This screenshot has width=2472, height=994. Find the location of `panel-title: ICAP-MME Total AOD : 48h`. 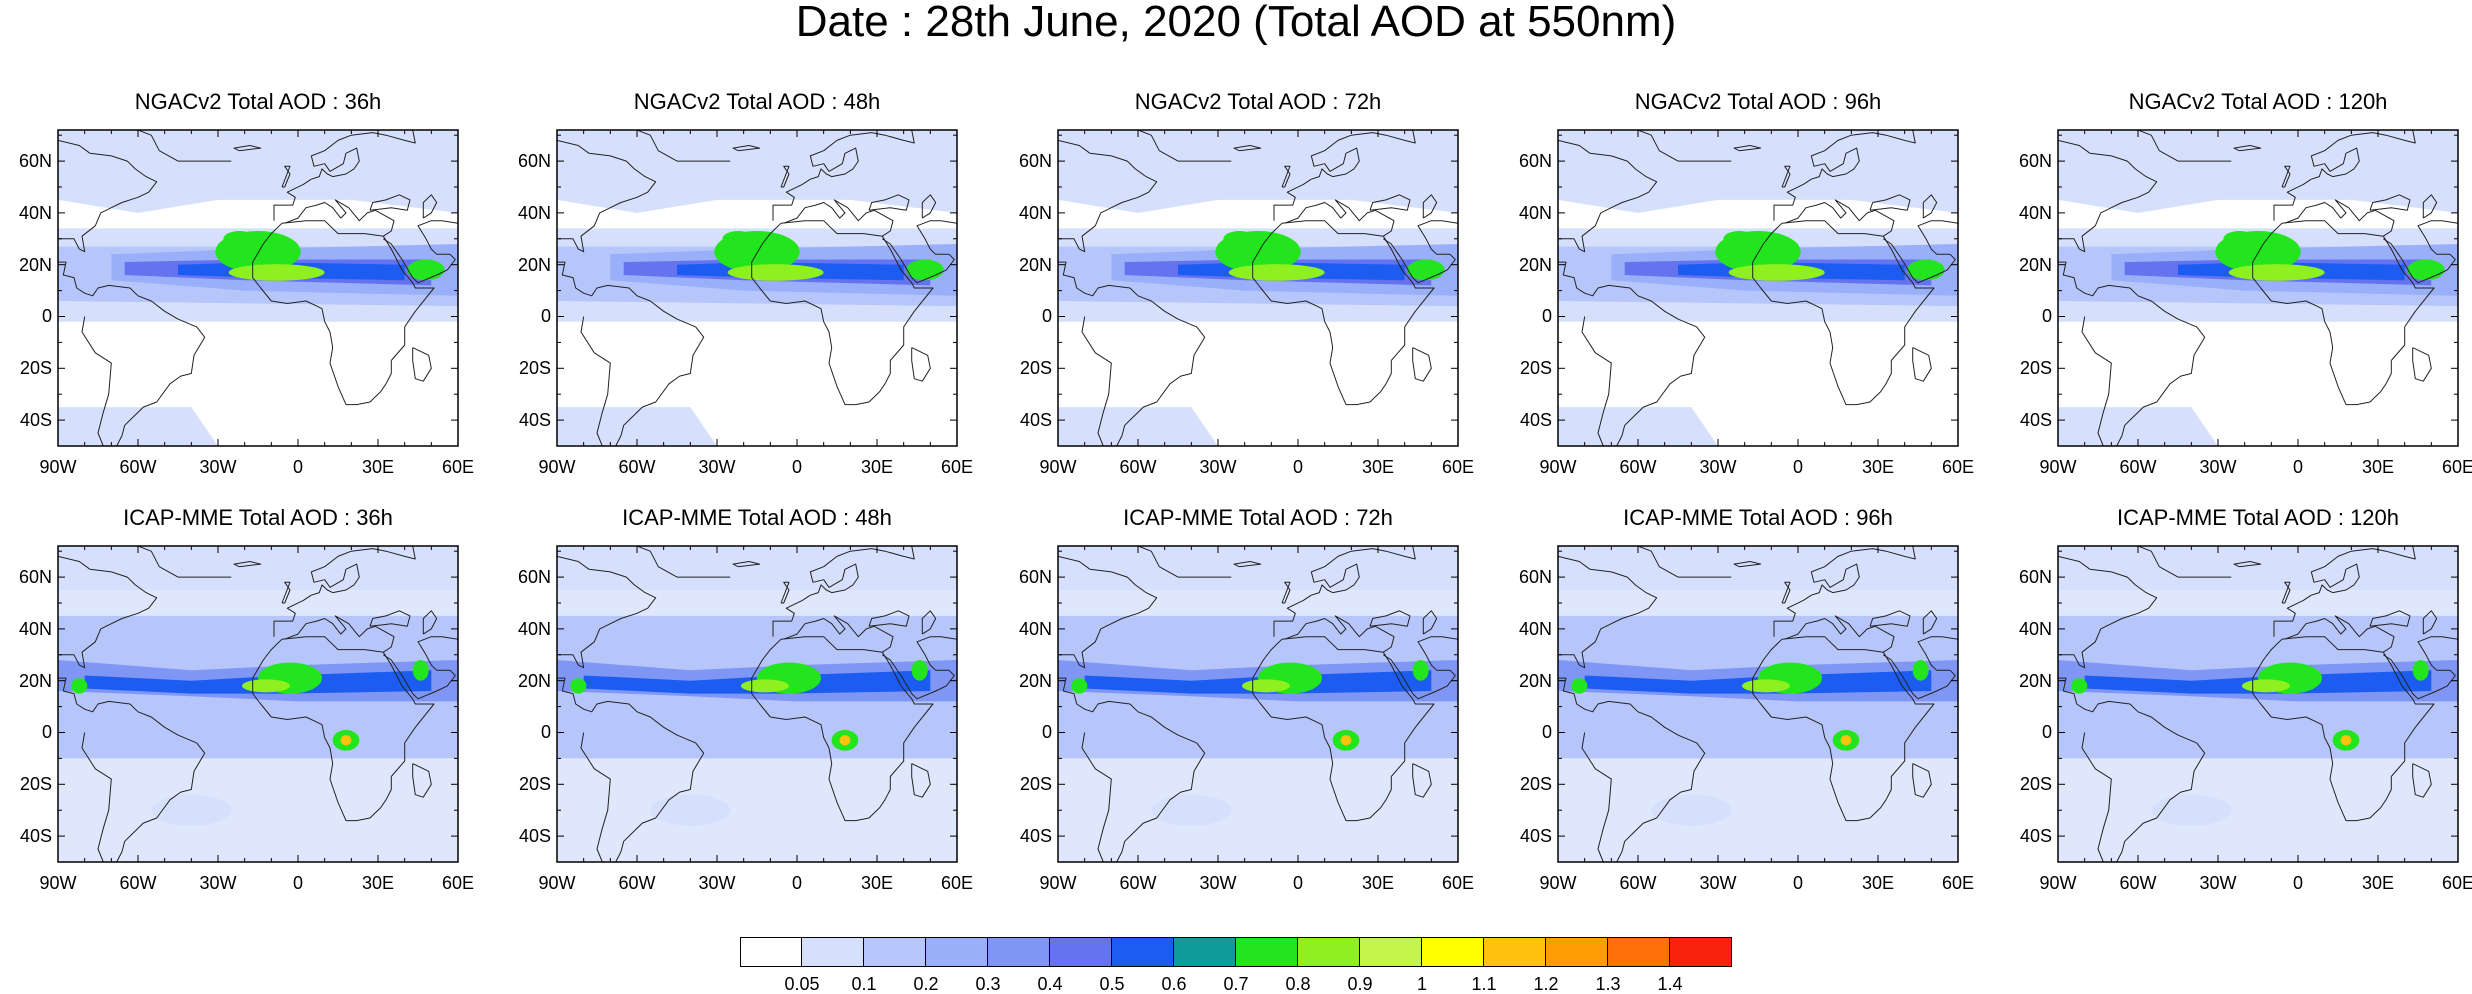

panel-title: ICAP-MME Total AOD : 48h is located at coordinates (757, 517).